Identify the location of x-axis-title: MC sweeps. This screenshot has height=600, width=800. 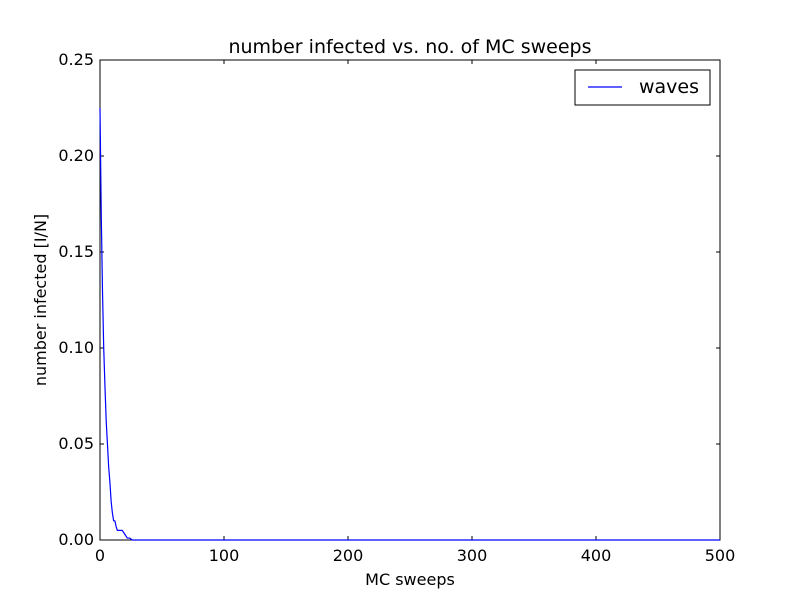
(410, 579).